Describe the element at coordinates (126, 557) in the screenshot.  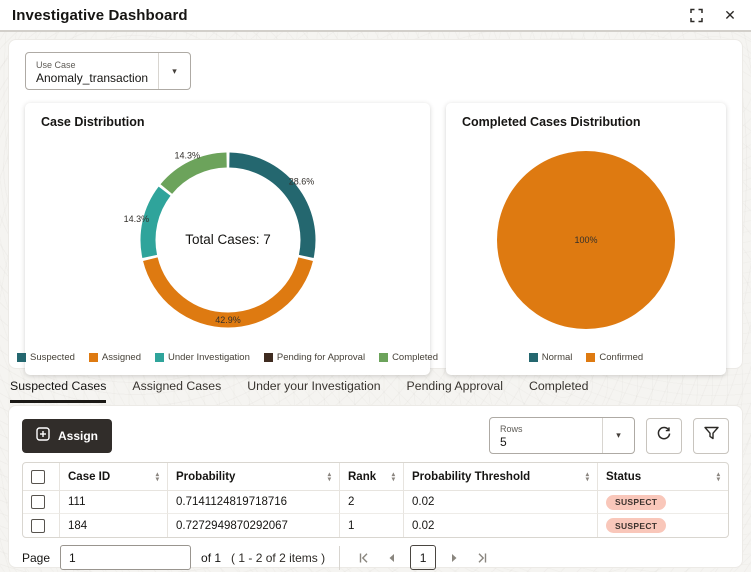
I see `page-input` at that location.